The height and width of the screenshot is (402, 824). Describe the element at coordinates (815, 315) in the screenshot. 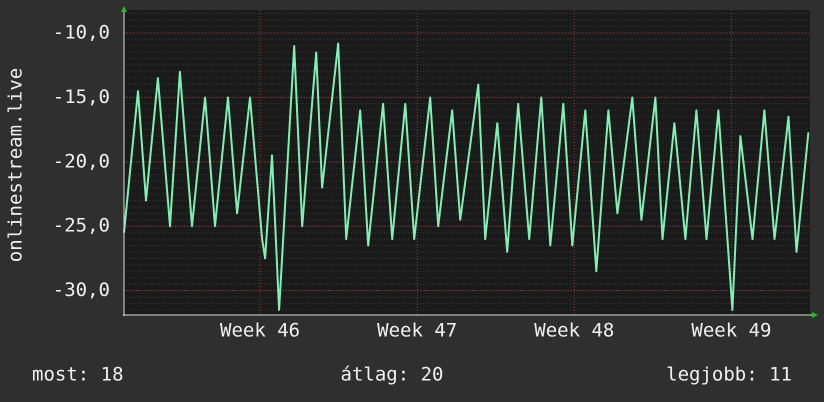

I see `x-arrow` at that location.